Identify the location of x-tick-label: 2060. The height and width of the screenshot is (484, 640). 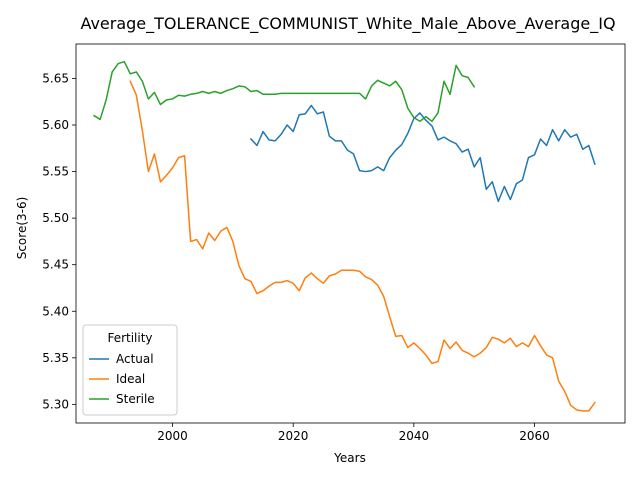
(534, 436).